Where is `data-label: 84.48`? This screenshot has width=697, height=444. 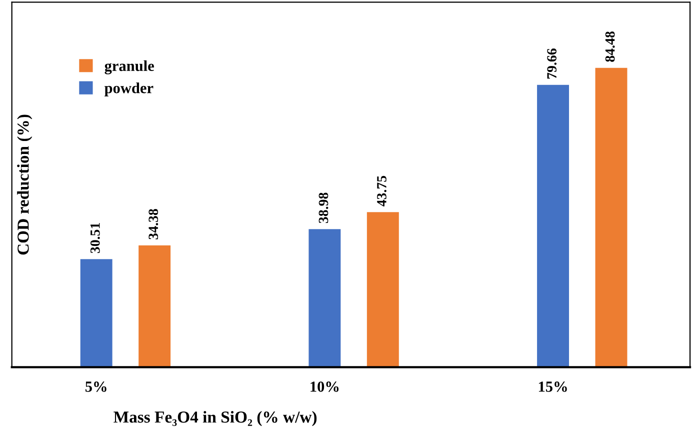 data-label: 84.48 is located at coordinates (610, 47).